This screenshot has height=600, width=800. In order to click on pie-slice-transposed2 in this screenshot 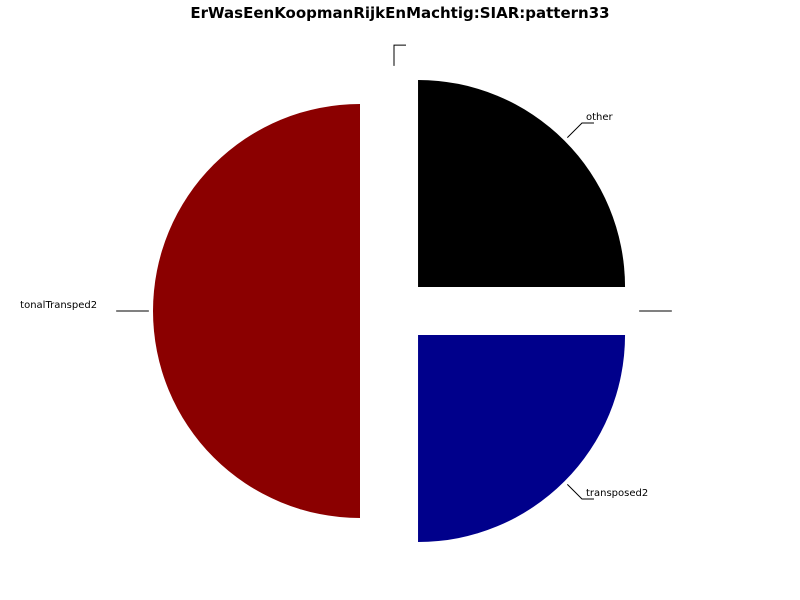, I will do `click(522, 439)`.